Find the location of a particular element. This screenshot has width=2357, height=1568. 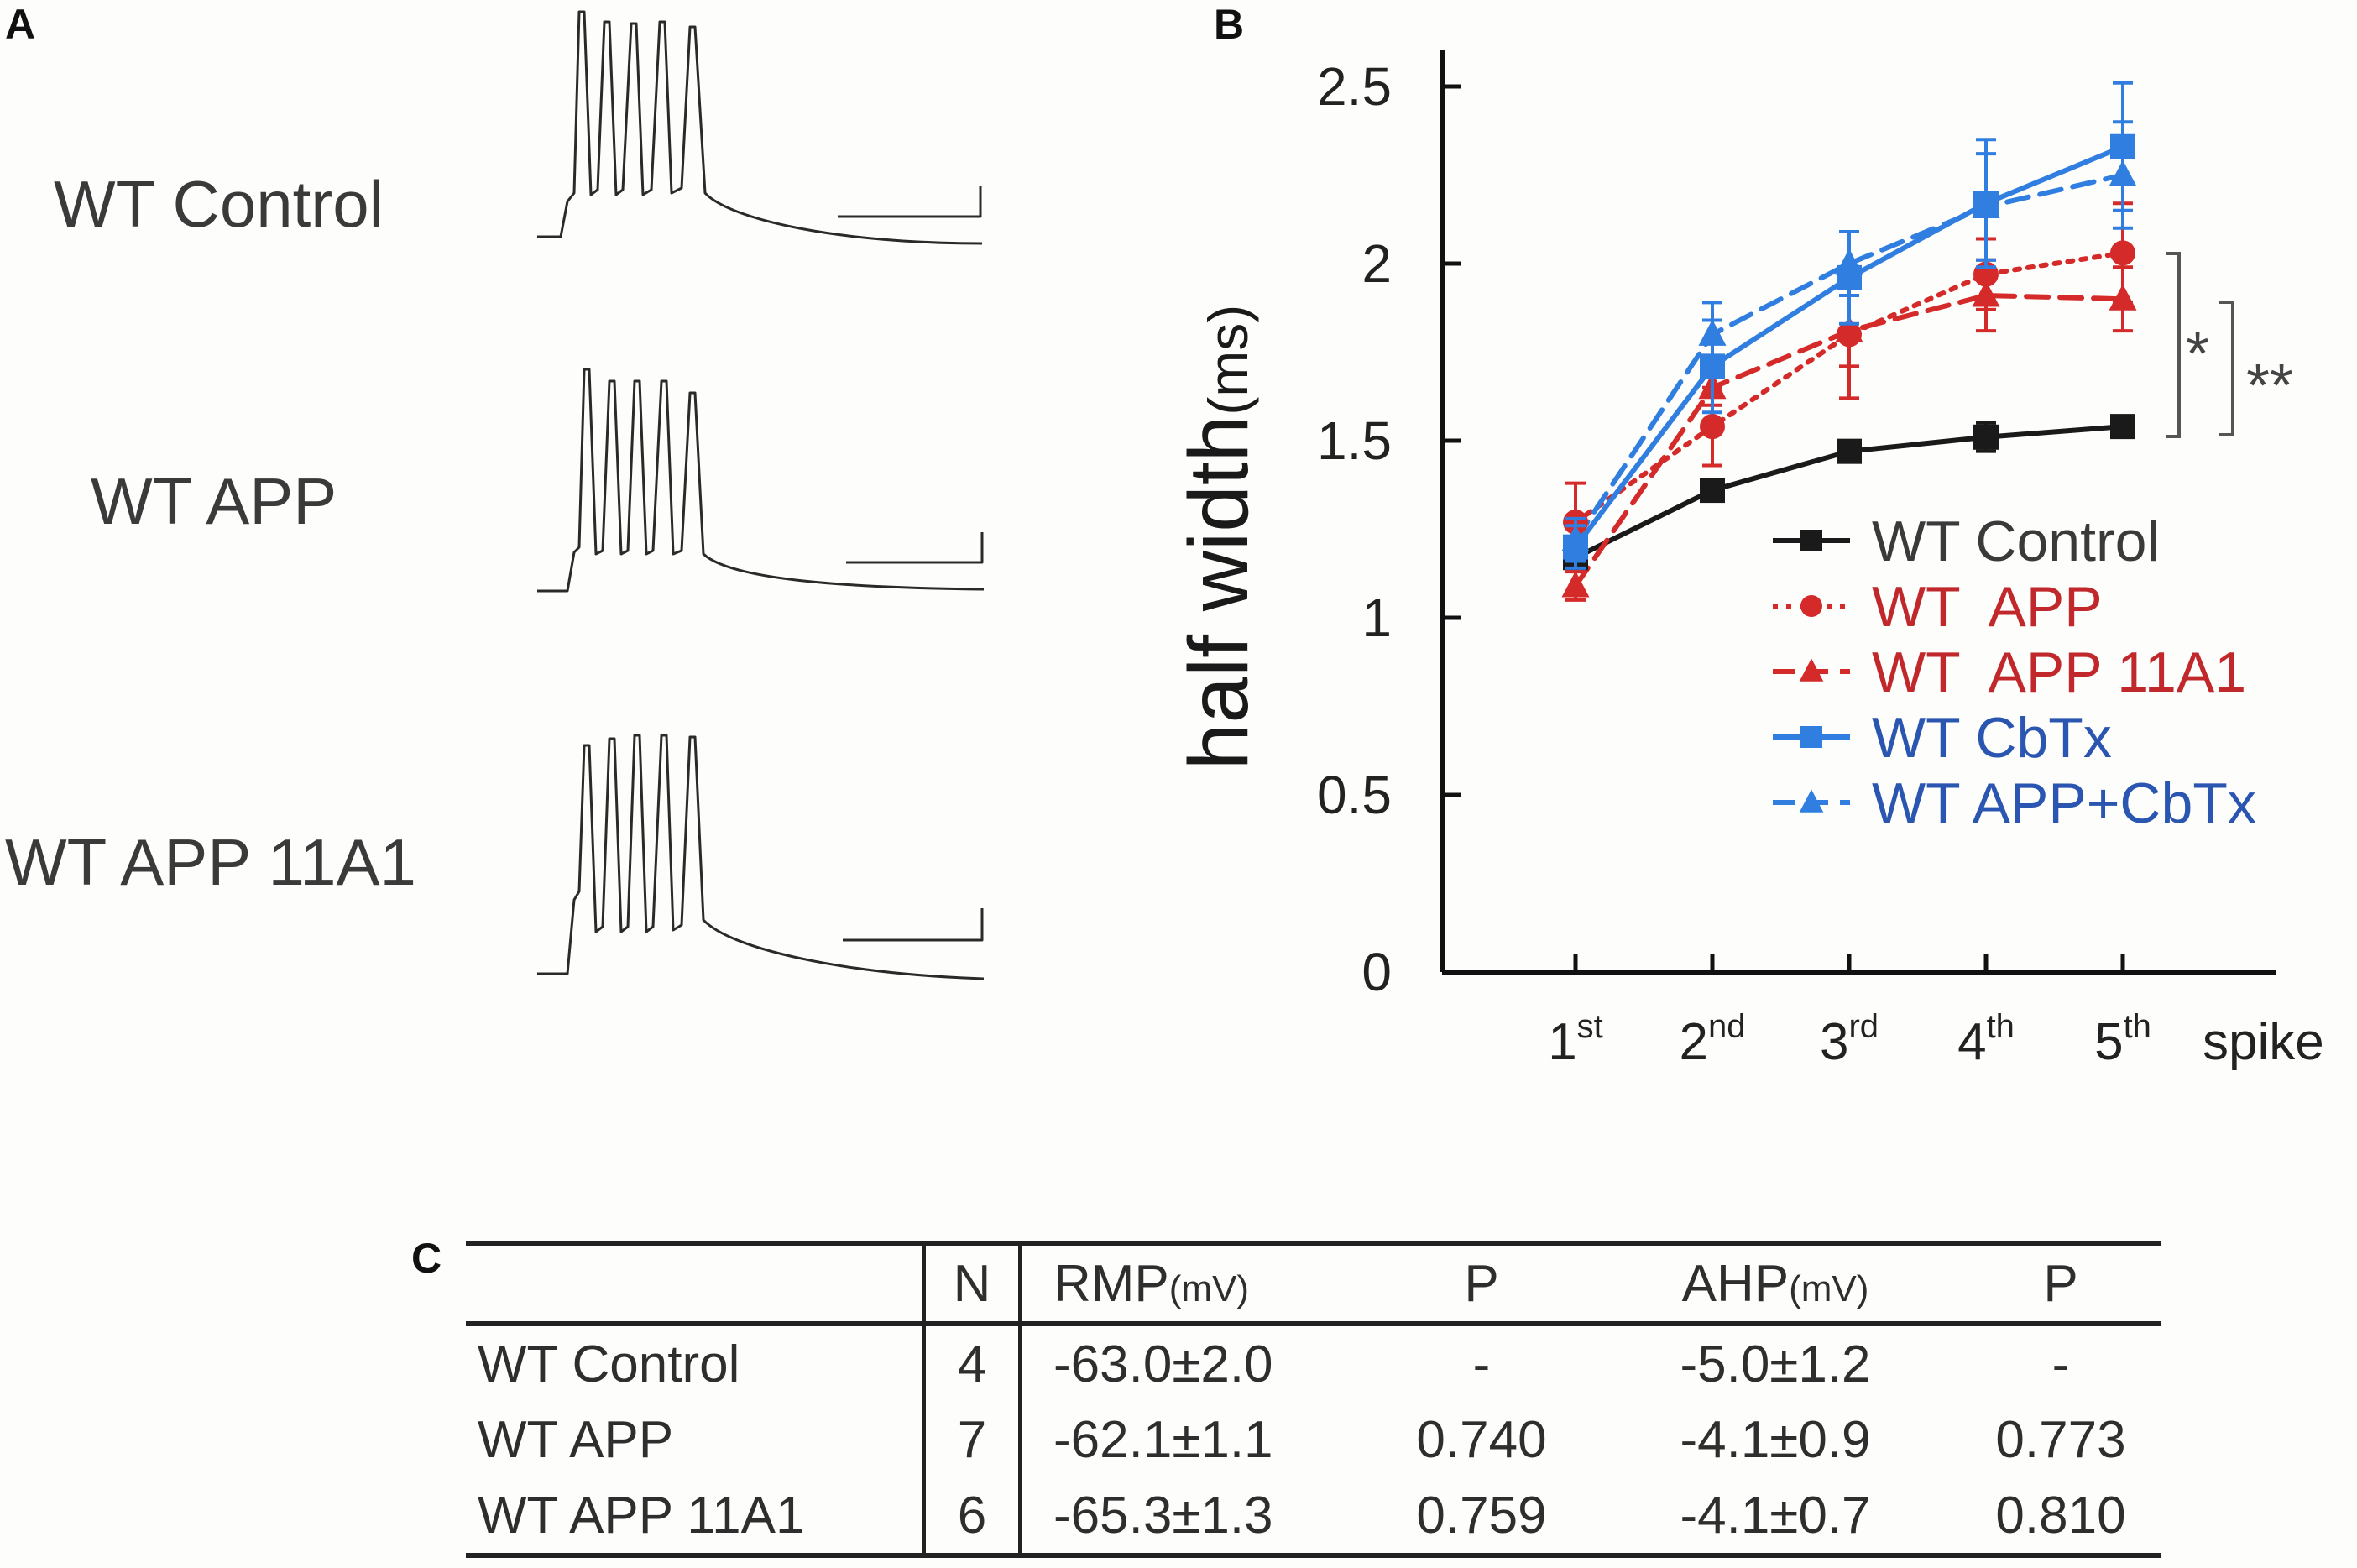

cell-n: 6 is located at coordinates (972, 1516).